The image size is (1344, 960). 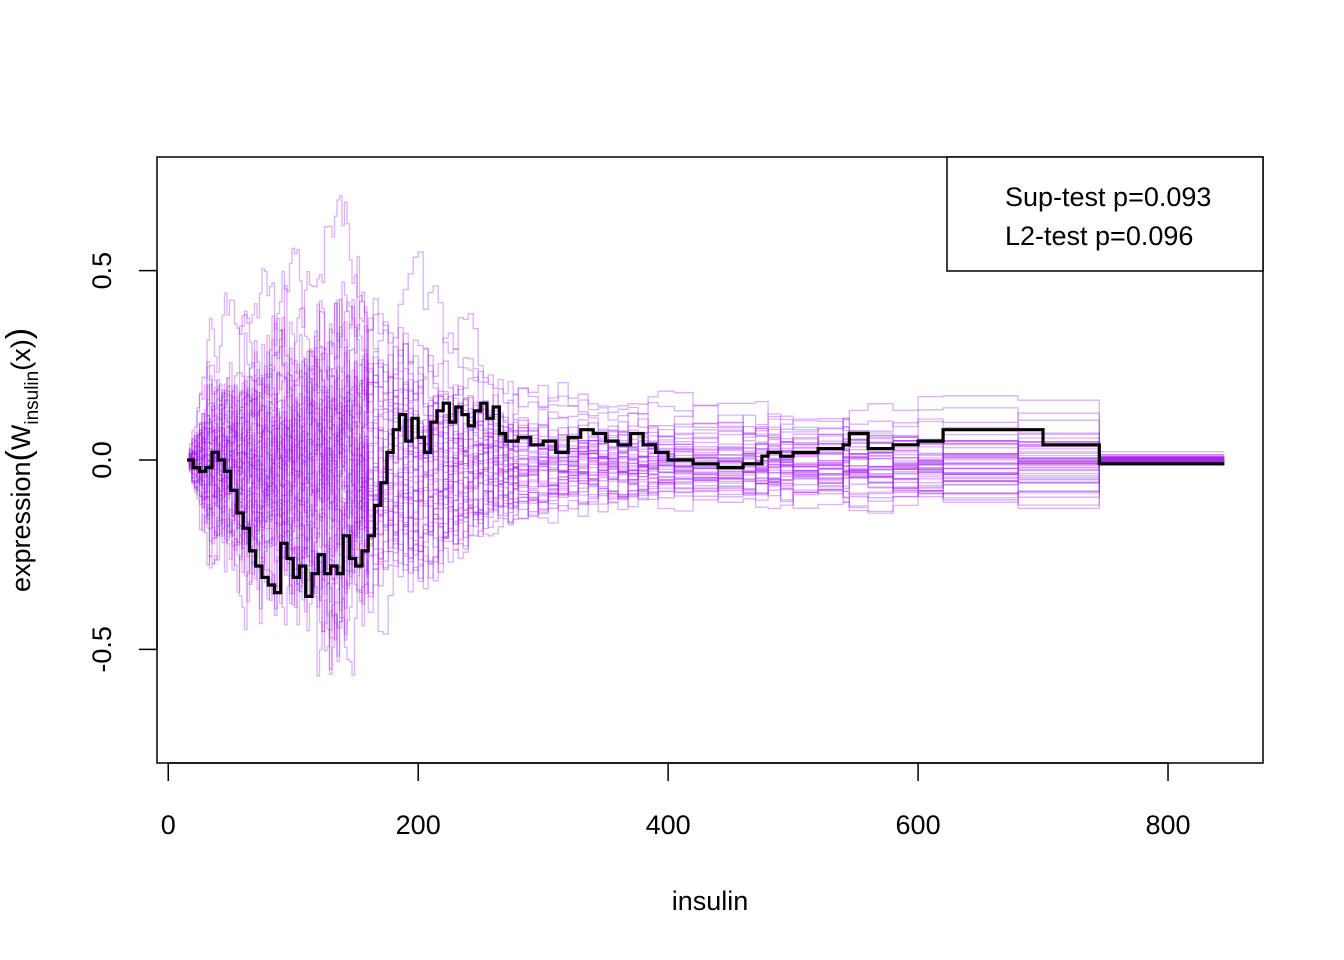 I want to click on x-tick-label: 800, so click(x=1167, y=825).